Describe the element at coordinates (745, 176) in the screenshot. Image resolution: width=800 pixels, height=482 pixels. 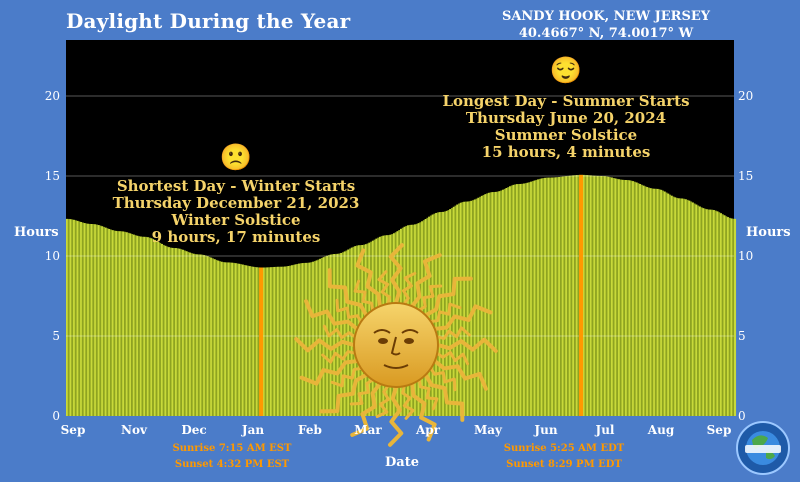
I see `y-tick-label-right: 15` at that location.